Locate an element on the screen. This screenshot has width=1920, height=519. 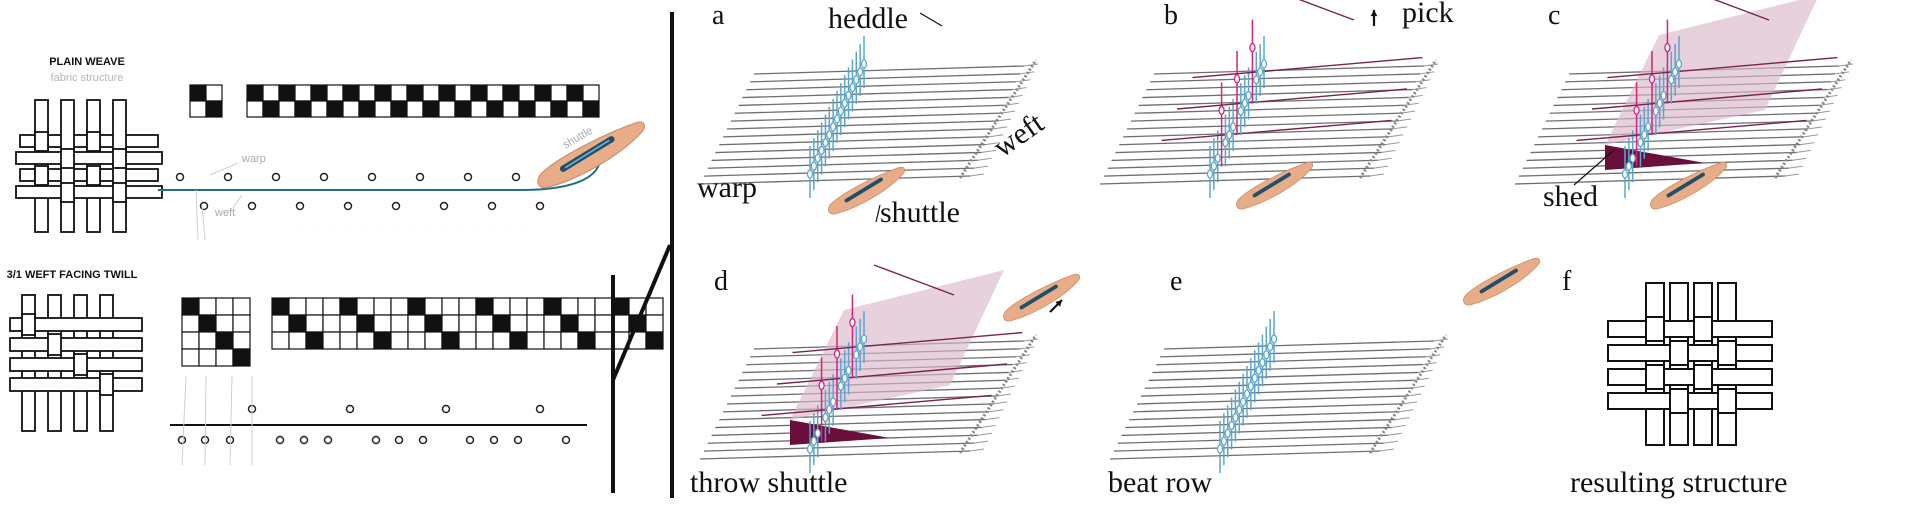
warp-label: warp is located at coordinates (727, 187).